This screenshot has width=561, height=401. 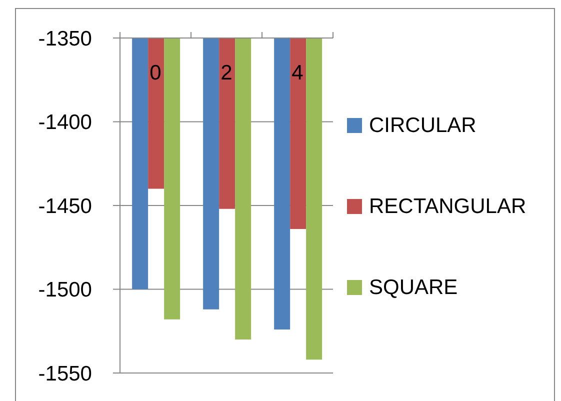 What do you see at coordinates (65, 374) in the screenshot?
I see `y-tick-label: -1550` at bounding box center [65, 374].